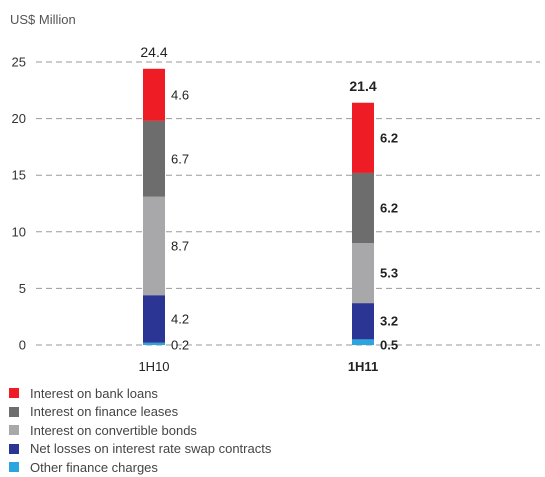 The height and width of the screenshot is (477, 545). Describe the element at coordinates (94, 467) in the screenshot. I see `legend-label: Other finance charges` at that location.